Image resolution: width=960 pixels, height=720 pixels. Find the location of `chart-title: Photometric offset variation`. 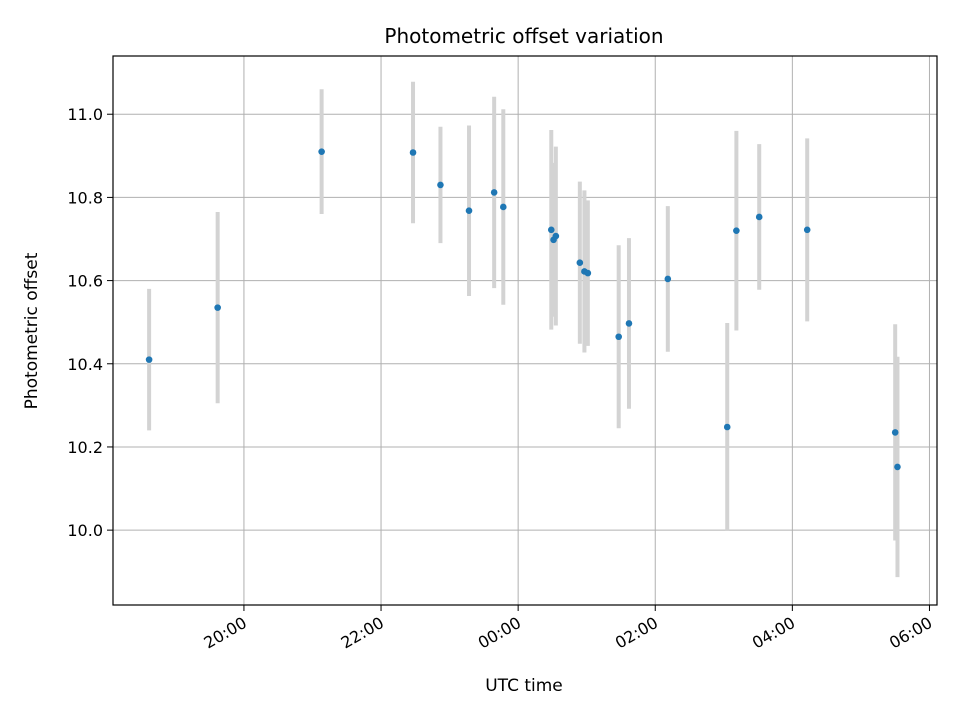

chart-title: Photometric offset variation is located at coordinates (523, 36).